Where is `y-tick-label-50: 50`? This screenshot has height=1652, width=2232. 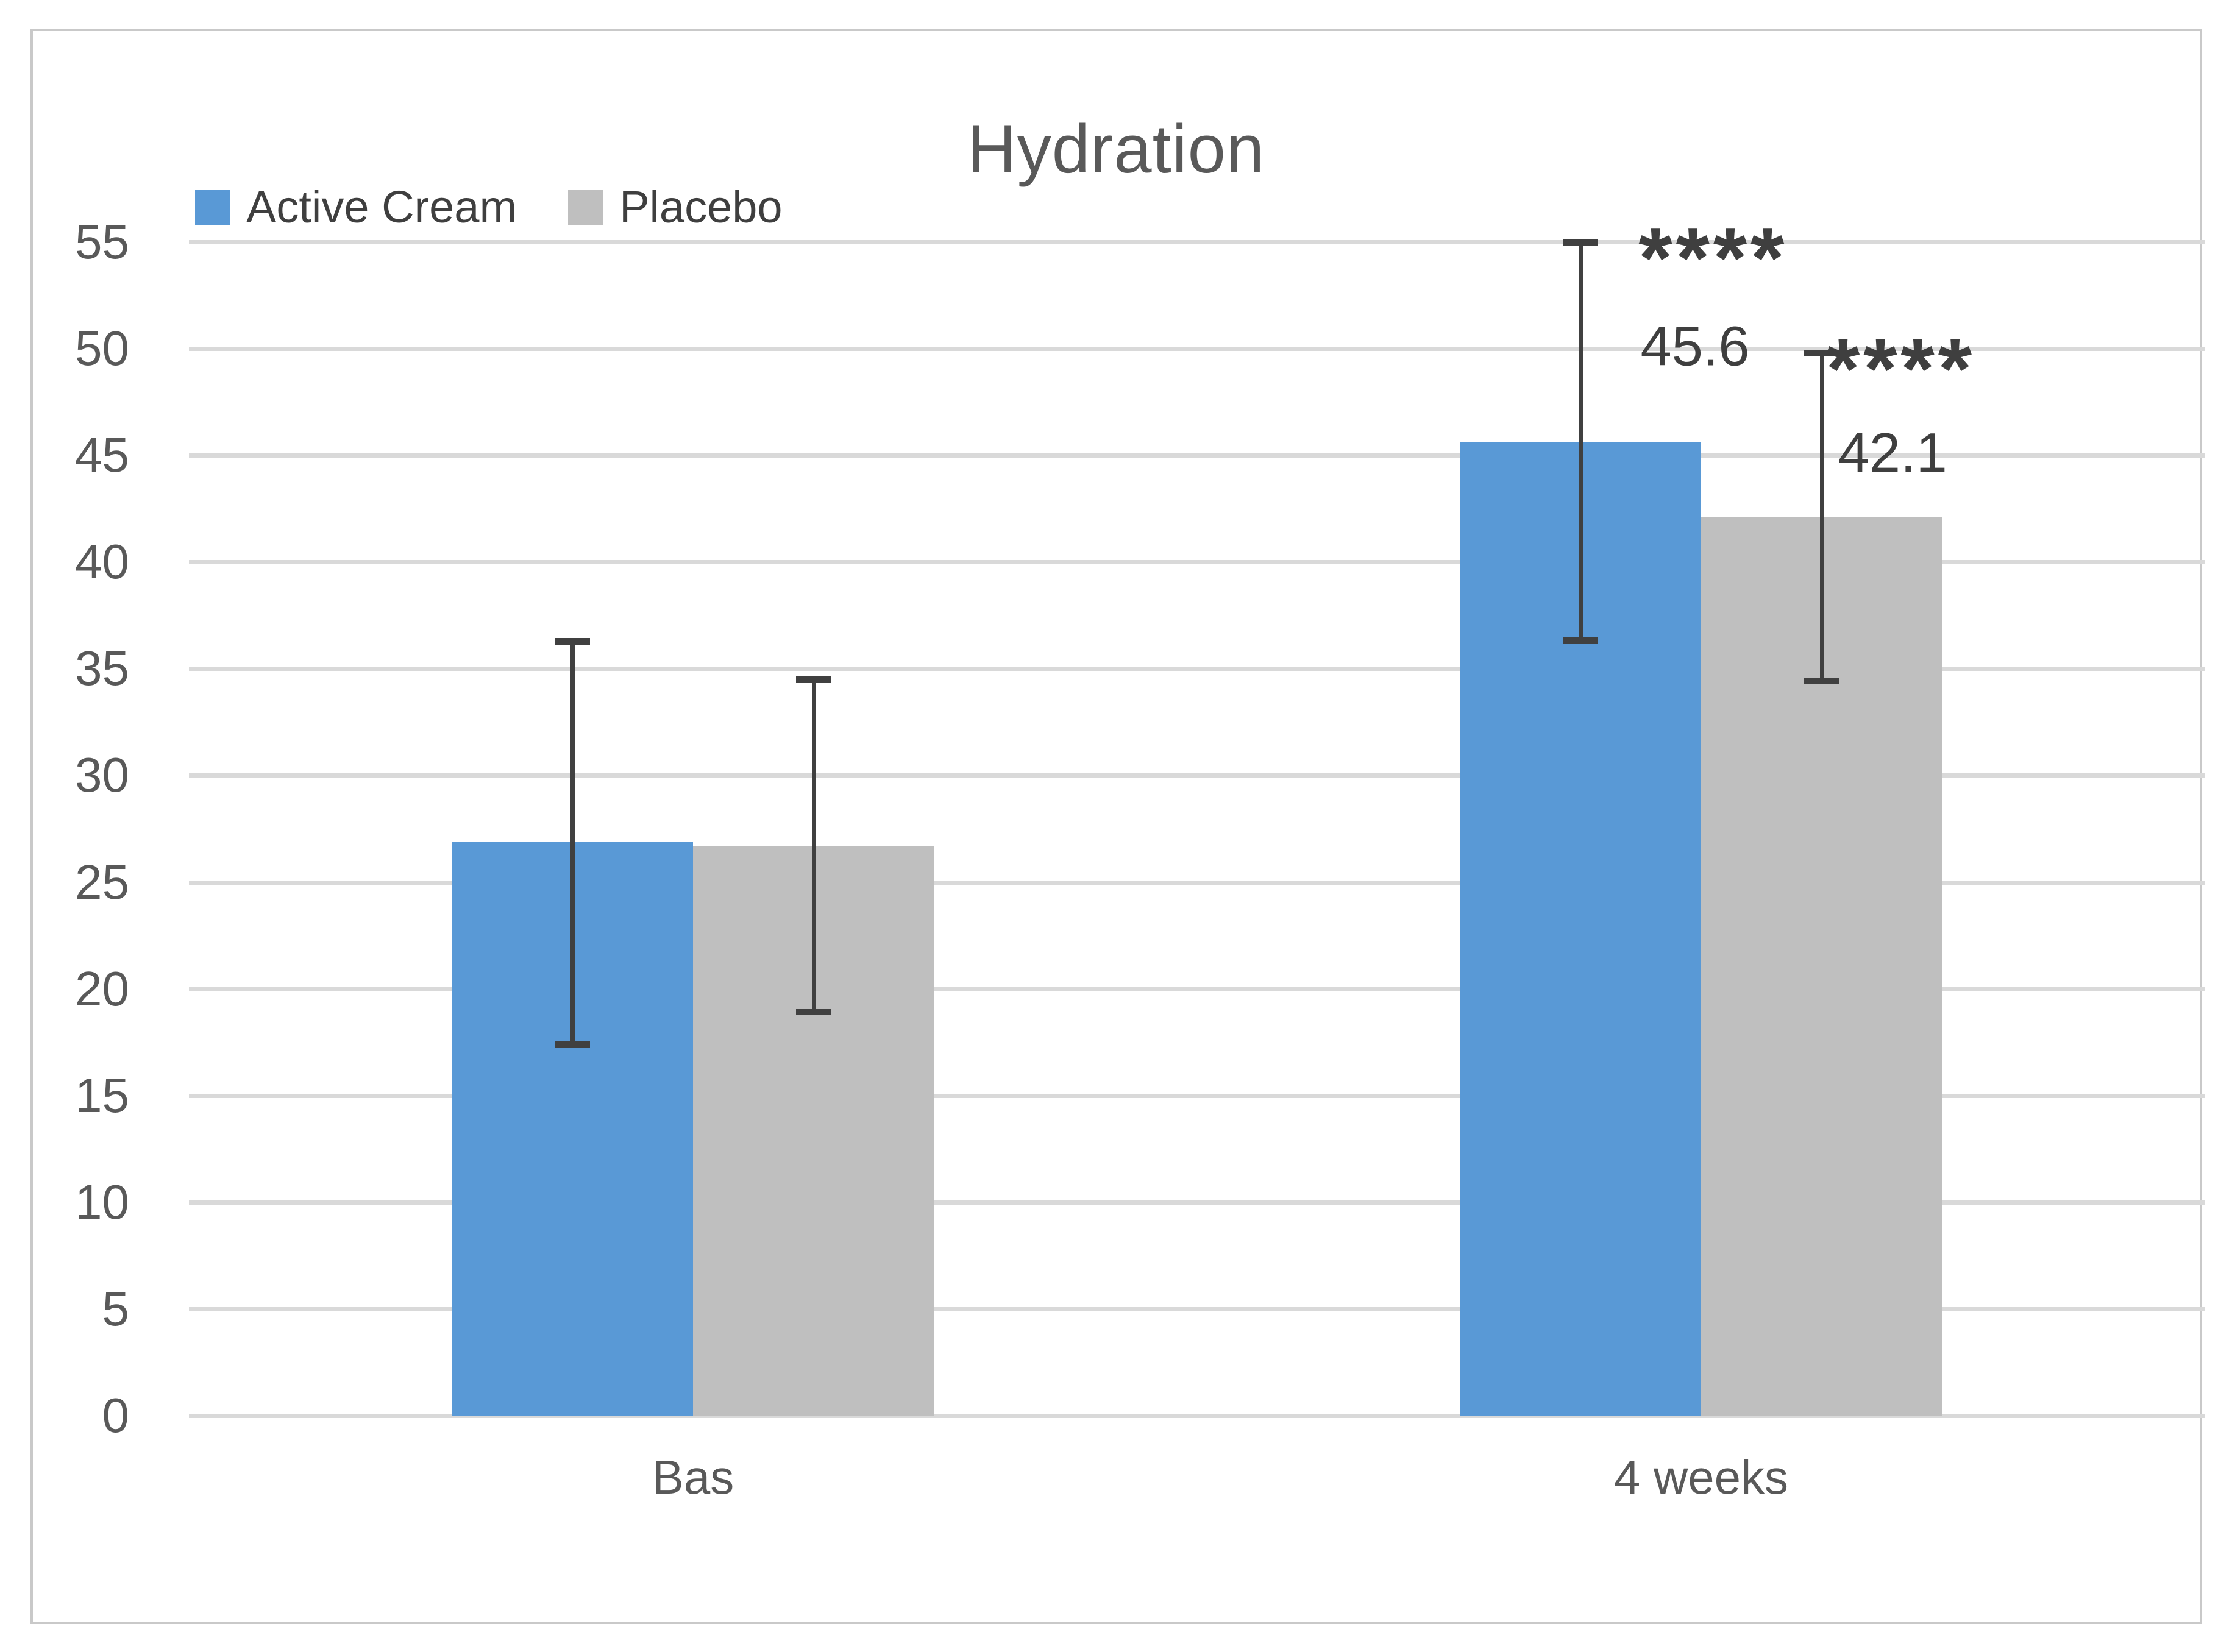 y-tick-label-50: 50 is located at coordinates (102, 348).